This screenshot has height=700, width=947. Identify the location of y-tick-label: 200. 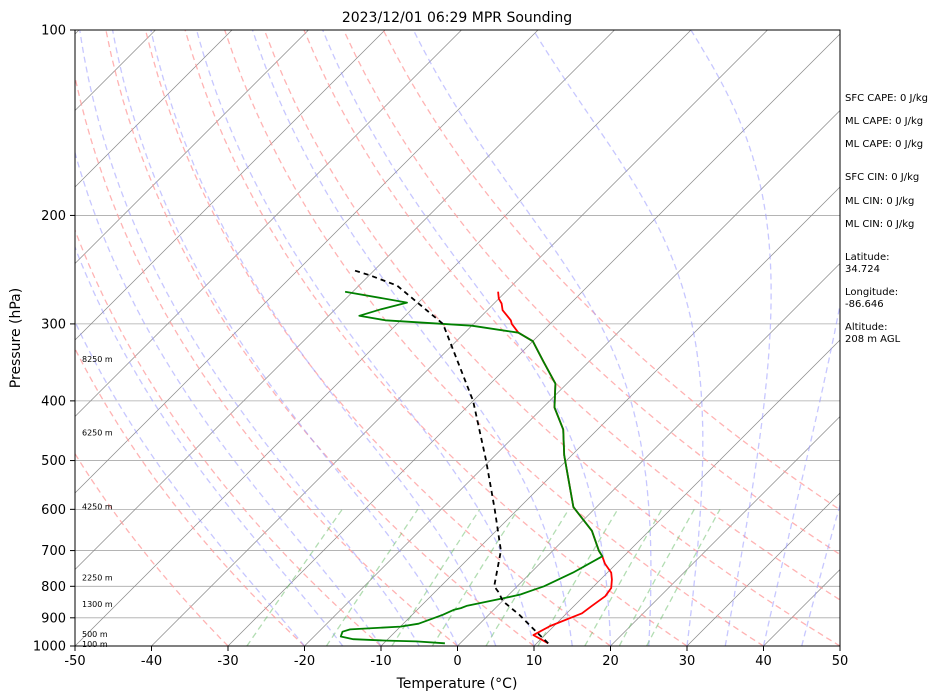
(53, 216).